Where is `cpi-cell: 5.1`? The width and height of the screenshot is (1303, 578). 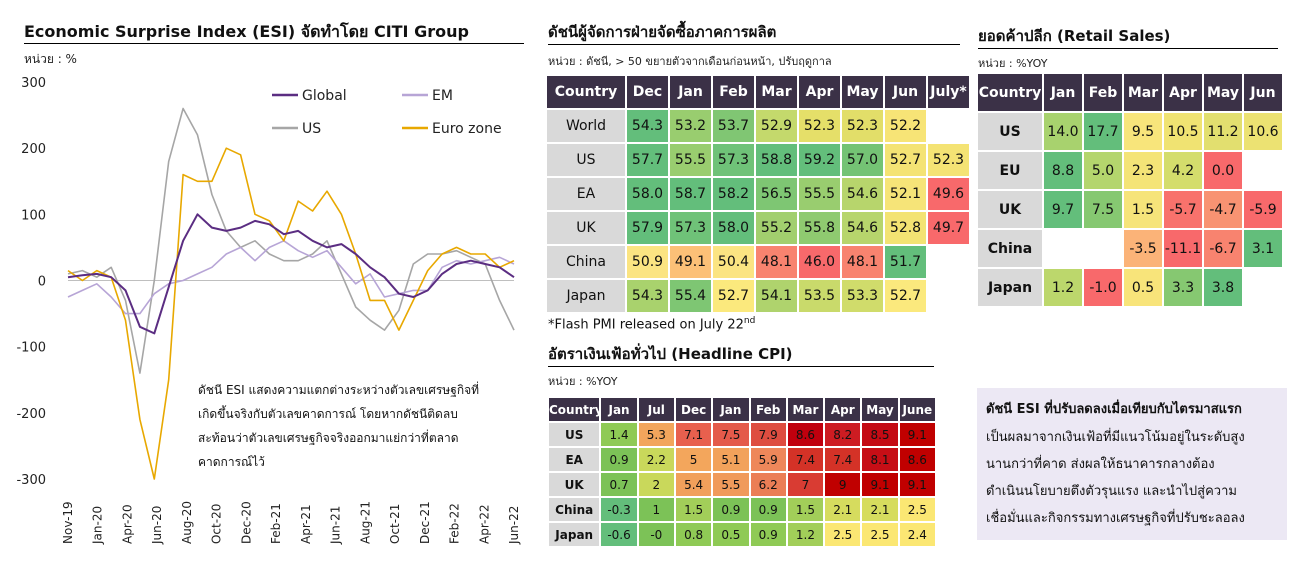
cpi-cell: 5.1 is located at coordinates (731, 459).